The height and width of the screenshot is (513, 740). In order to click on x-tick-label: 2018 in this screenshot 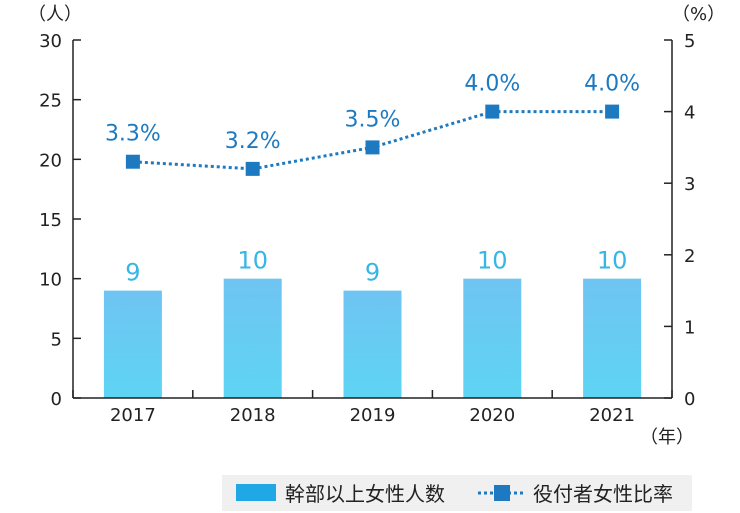, I will do `click(253, 415)`.